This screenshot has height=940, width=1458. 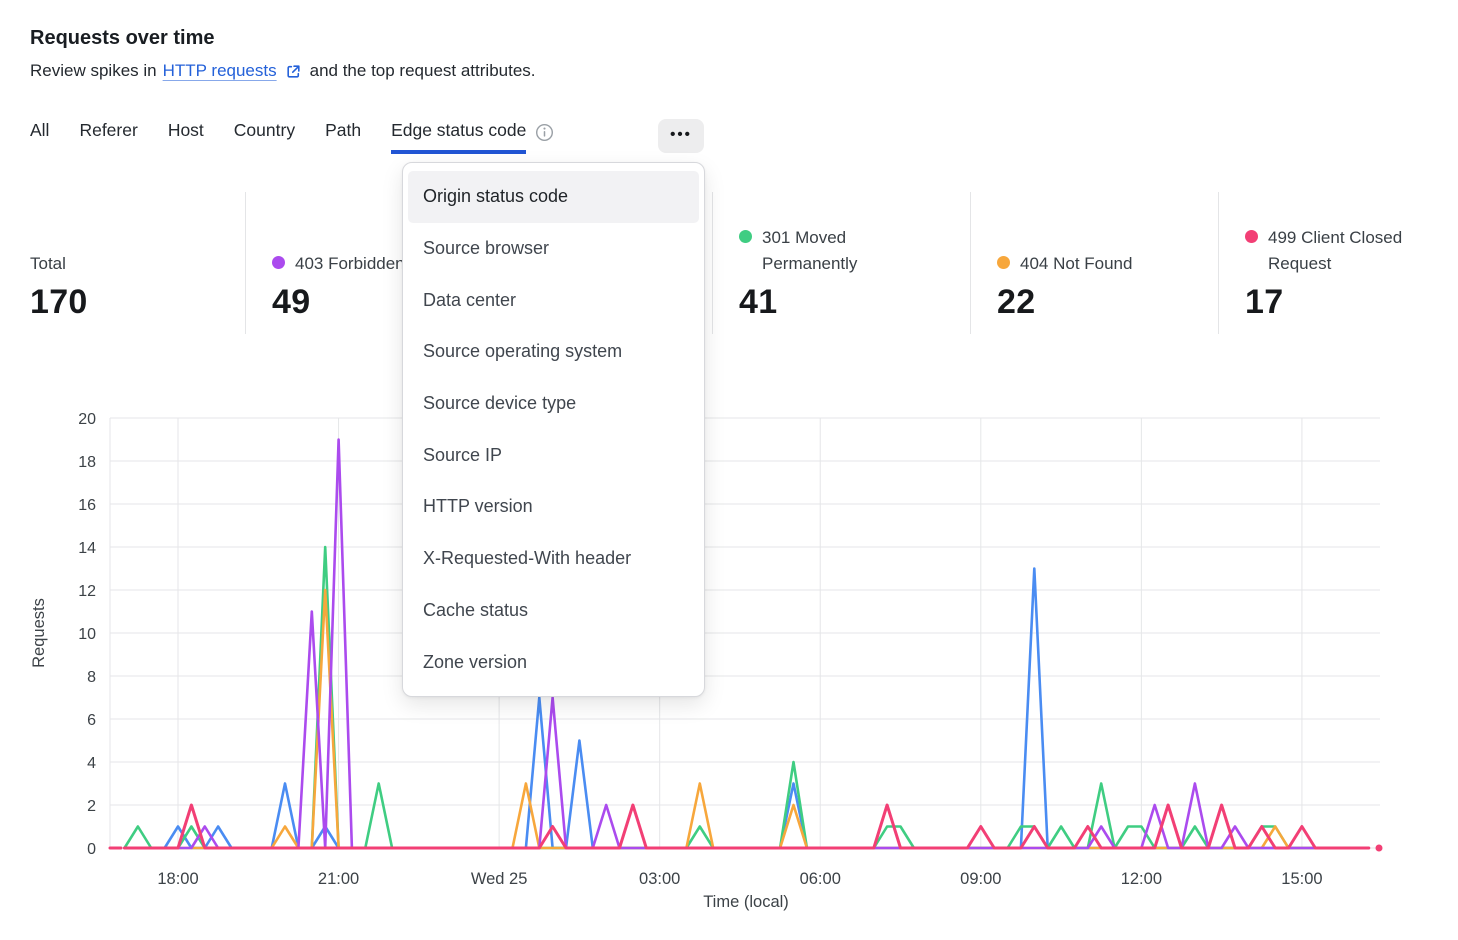 I want to click on menu-item-cache-status: Cache status, so click(x=476, y=609).